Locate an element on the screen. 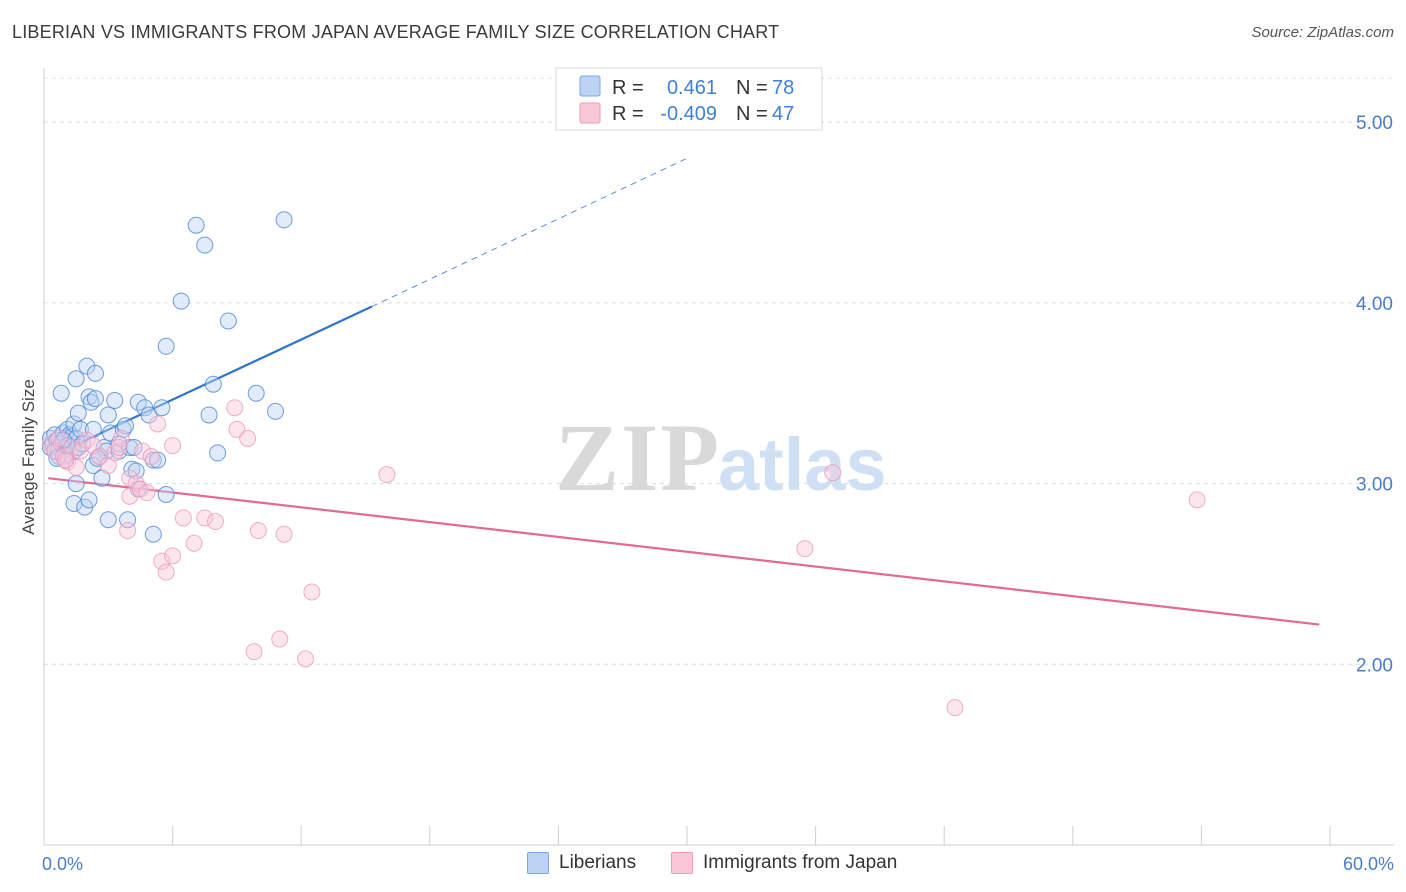  x-tick-label-2: 60.0% is located at coordinates (1368, 864).